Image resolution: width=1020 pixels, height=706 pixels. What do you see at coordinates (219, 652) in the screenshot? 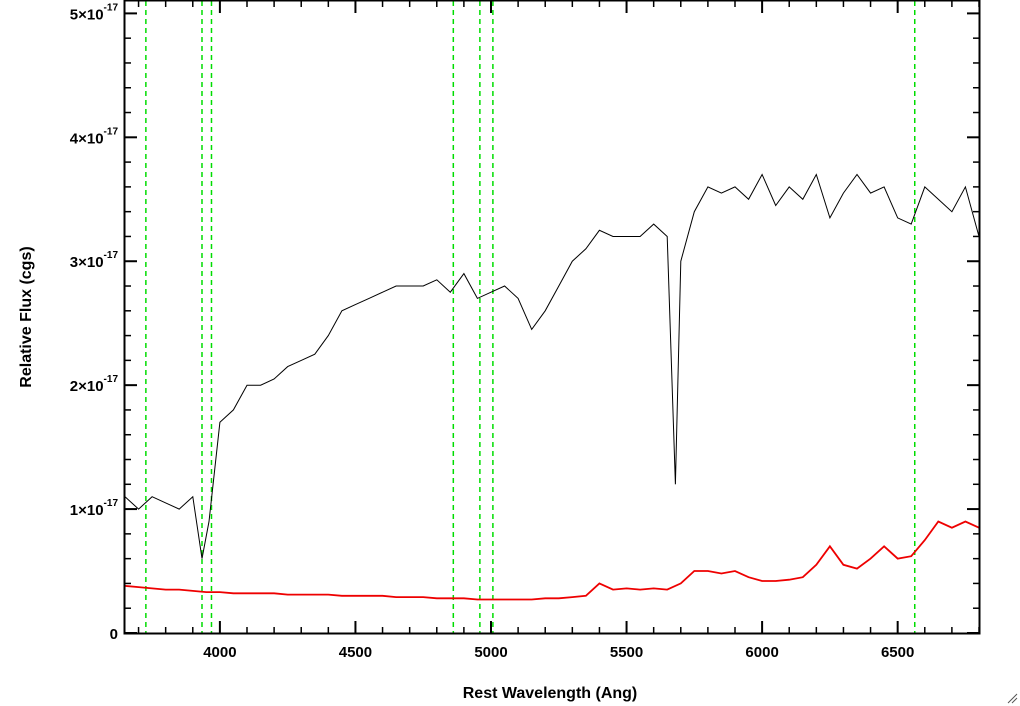
I see `x-tick-label-0: 4000` at bounding box center [219, 652].